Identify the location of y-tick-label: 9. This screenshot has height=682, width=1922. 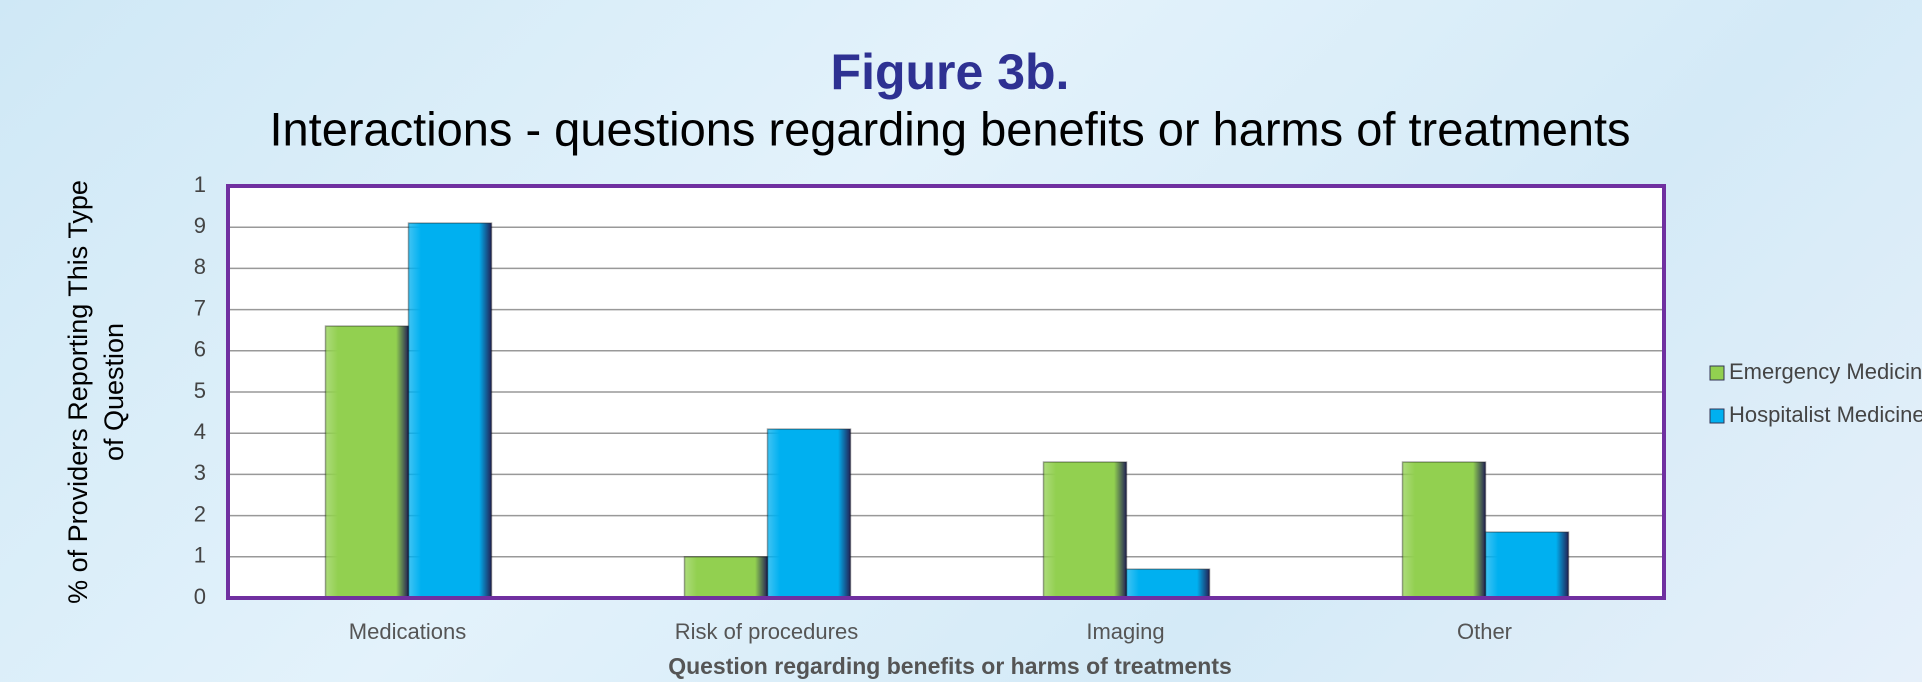
(200, 225).